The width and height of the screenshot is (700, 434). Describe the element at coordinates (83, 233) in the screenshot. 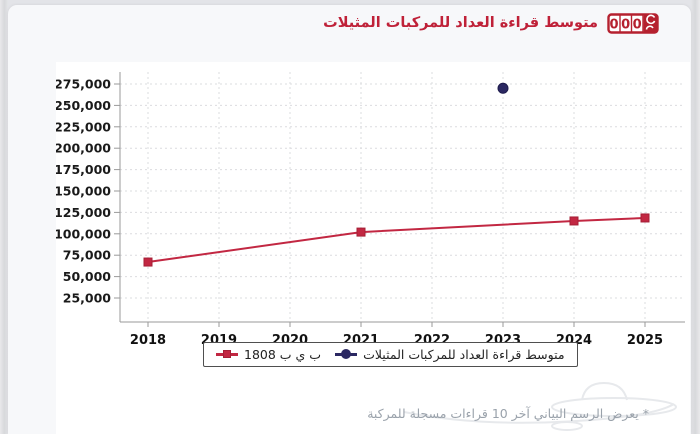

I see `svg-text: 100,000` at that location.